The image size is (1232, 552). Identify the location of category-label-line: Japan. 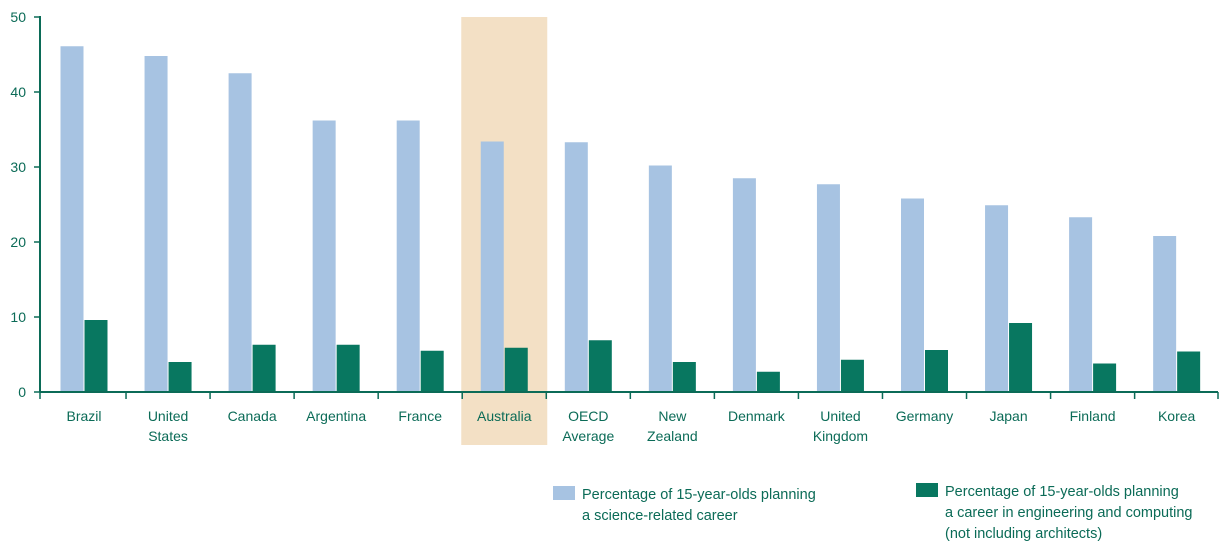
(1008, 416).